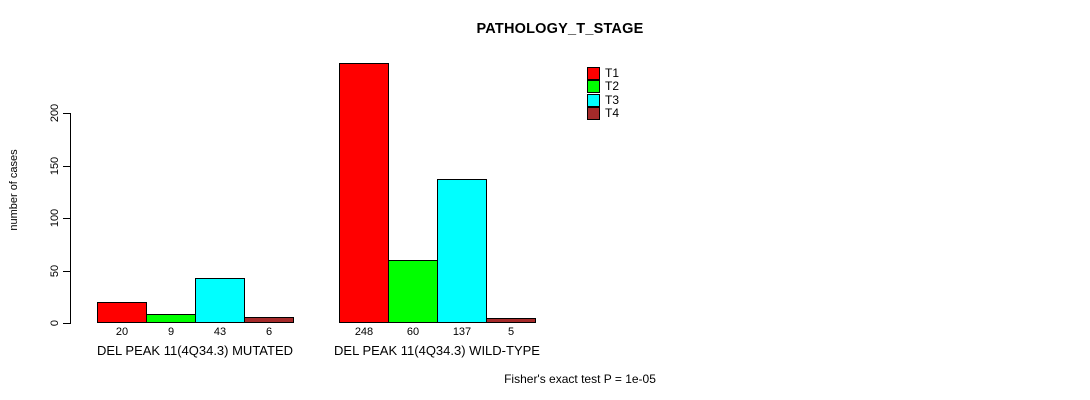 This screenshot has width=1090, height=400. What do you see at coordinates (580, 379) in the screenshot?
I see `annotation-text: Fisher's exact test P = 1e-05` at bounding box center [580, 379].